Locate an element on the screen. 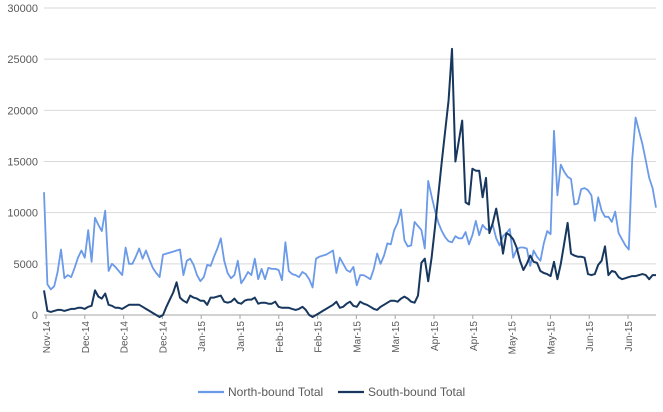  y-tick-label: 15000 is located at coordinates (22, 163).